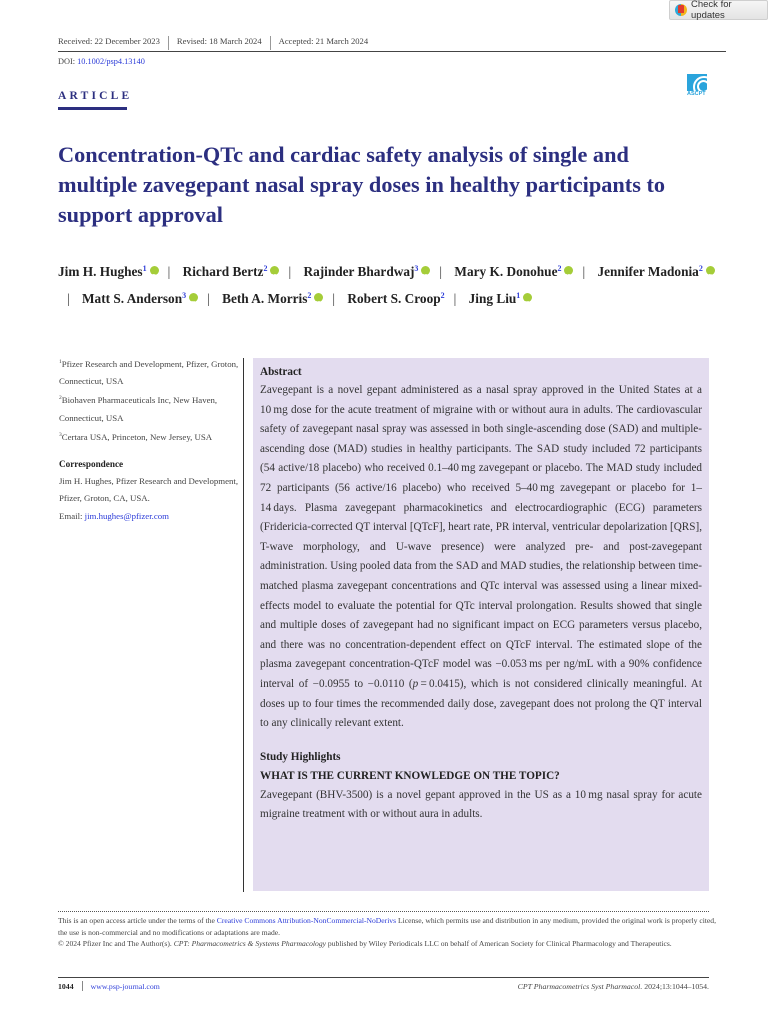  I want to click on page-number: 1044, so click(66, 986).